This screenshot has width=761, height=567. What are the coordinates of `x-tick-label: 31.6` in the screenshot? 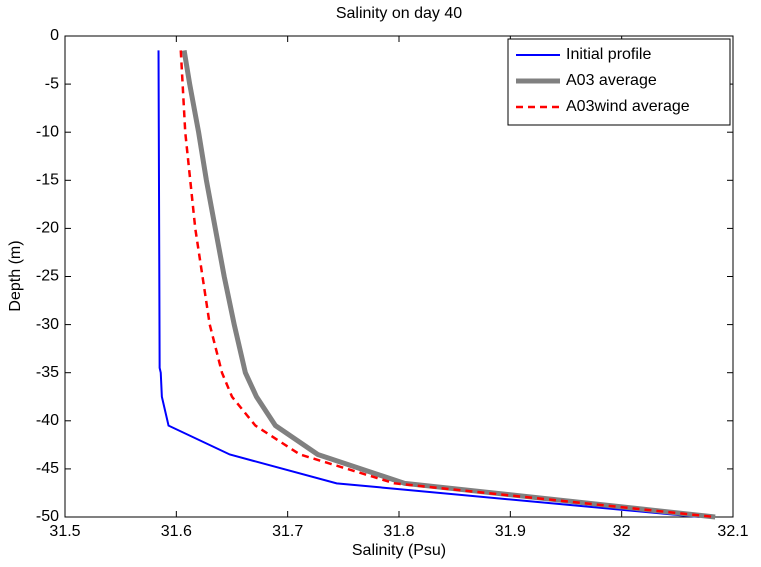 It's located at (176, 531).